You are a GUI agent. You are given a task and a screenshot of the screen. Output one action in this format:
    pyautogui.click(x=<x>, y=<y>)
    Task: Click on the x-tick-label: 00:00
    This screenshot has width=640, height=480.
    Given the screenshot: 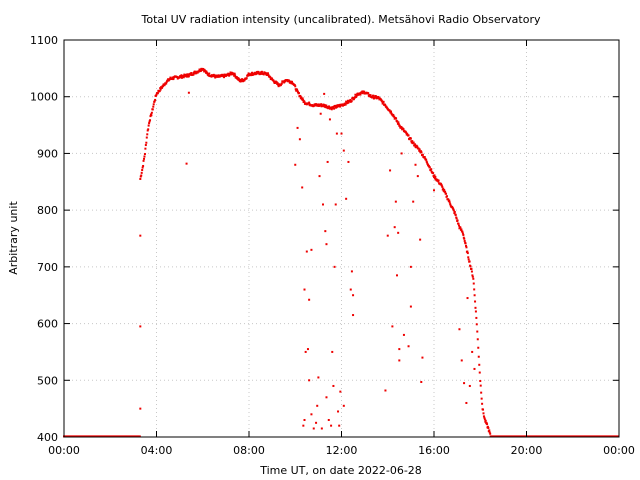 What is the action you would take?
    pyautogui.click(x=619, y=450)
    